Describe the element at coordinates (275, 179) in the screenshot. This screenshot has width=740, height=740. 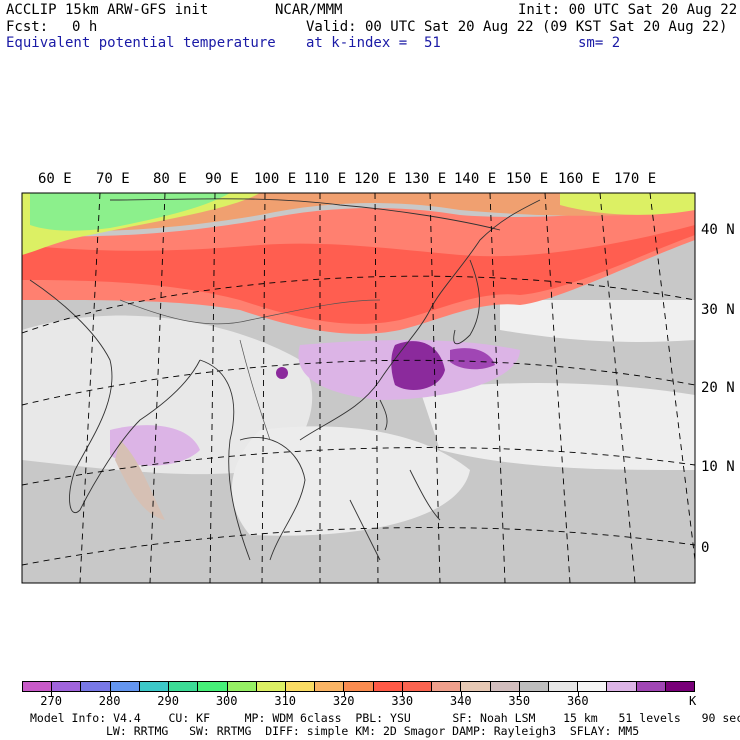
I see `lon-label-100e: 100 E` at that location.